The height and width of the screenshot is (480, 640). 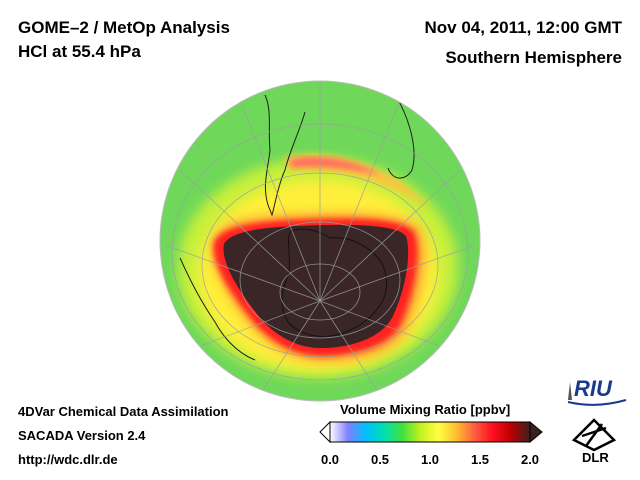 I want to click on species-level: HCl at 55.4 hPa, so click(x=79, y=51).